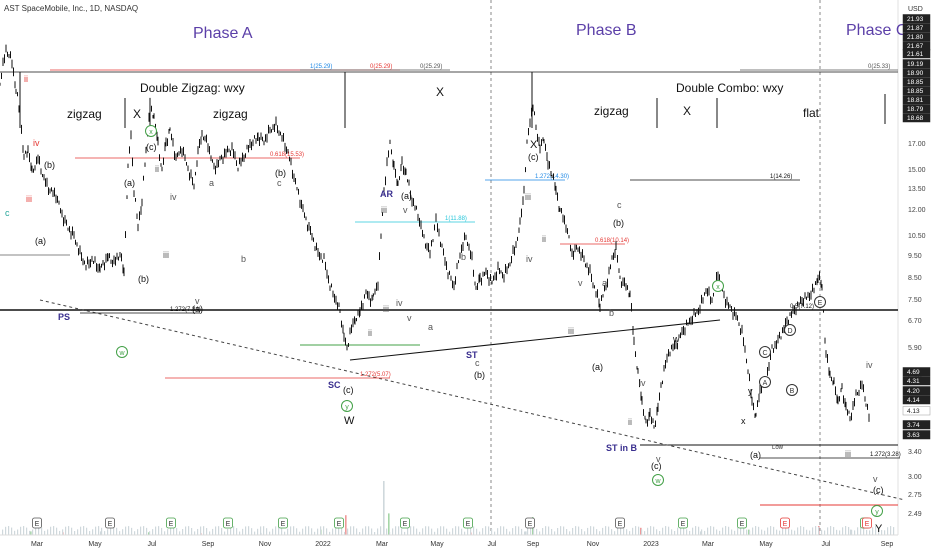  What do you see at coordinates (915, 54) in the screenshot?
I see `price-badge-label: 21.61` at bounding box center [915, 54].